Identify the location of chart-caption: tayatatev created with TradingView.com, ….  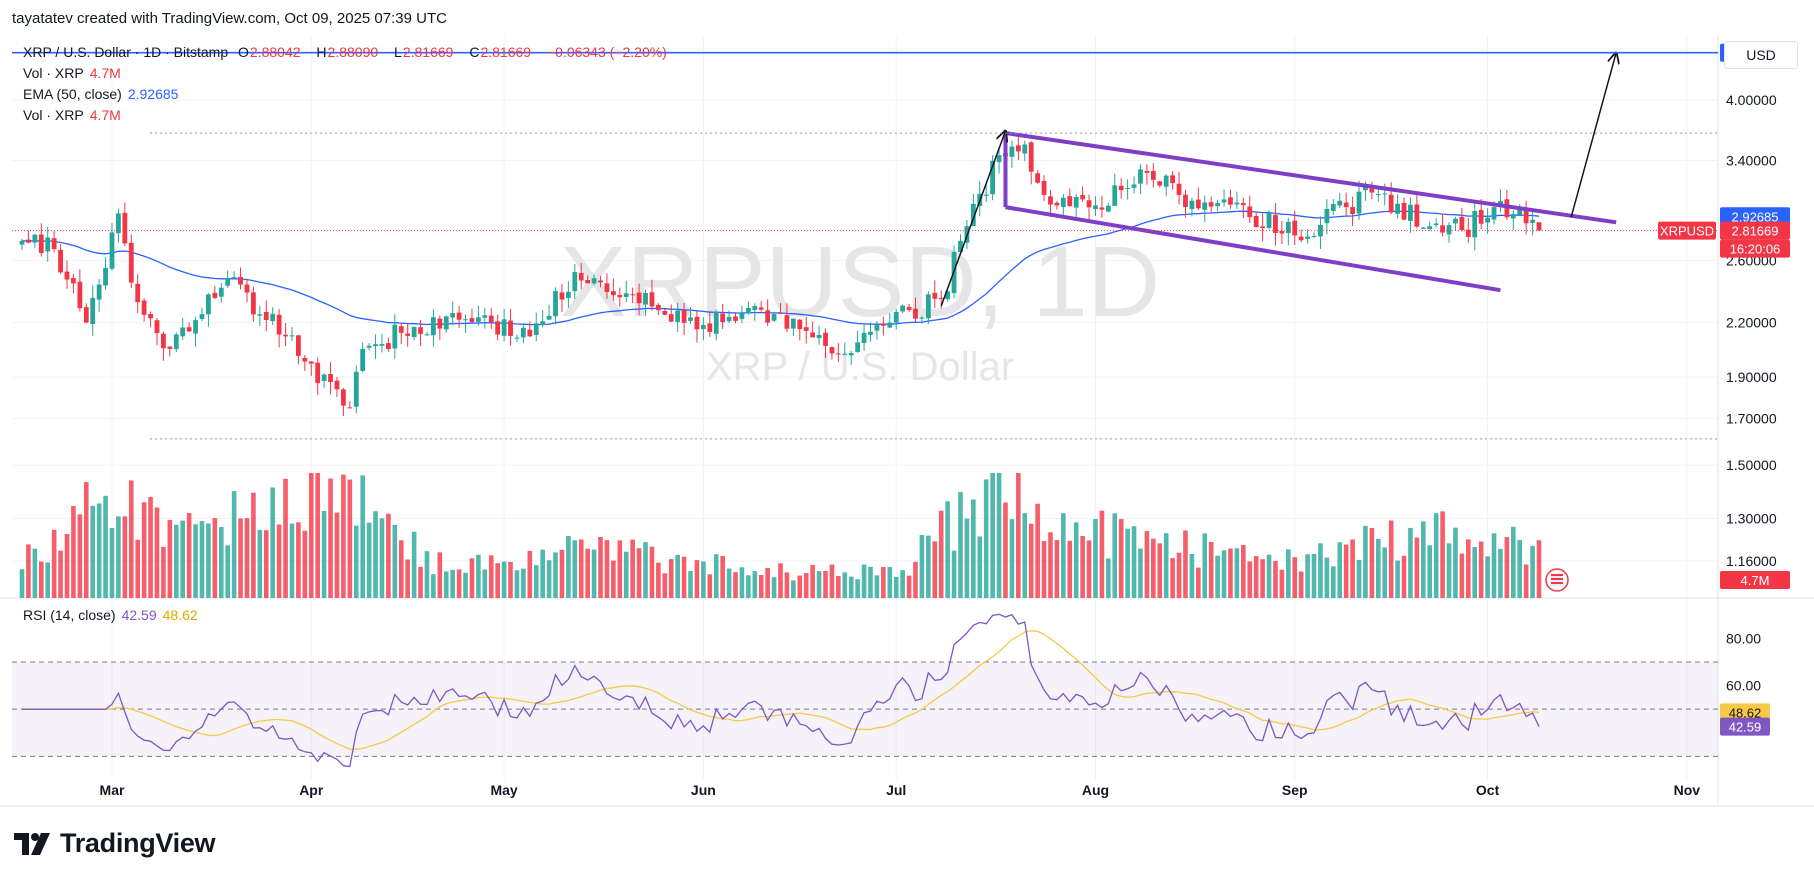
(229, 18).